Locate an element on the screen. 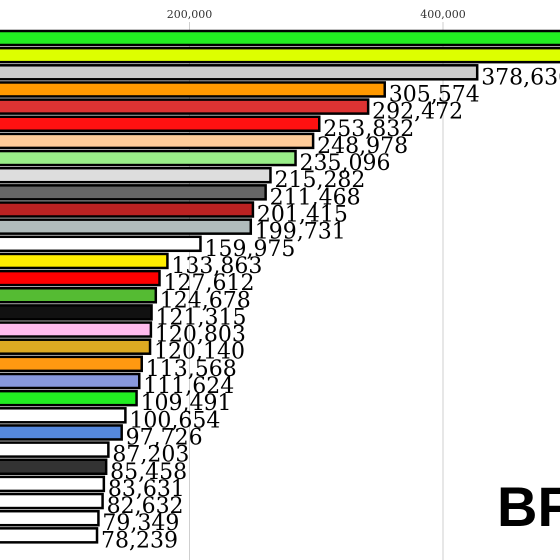  bar-value-label: 211,468 is located at coordinates (315, 197).